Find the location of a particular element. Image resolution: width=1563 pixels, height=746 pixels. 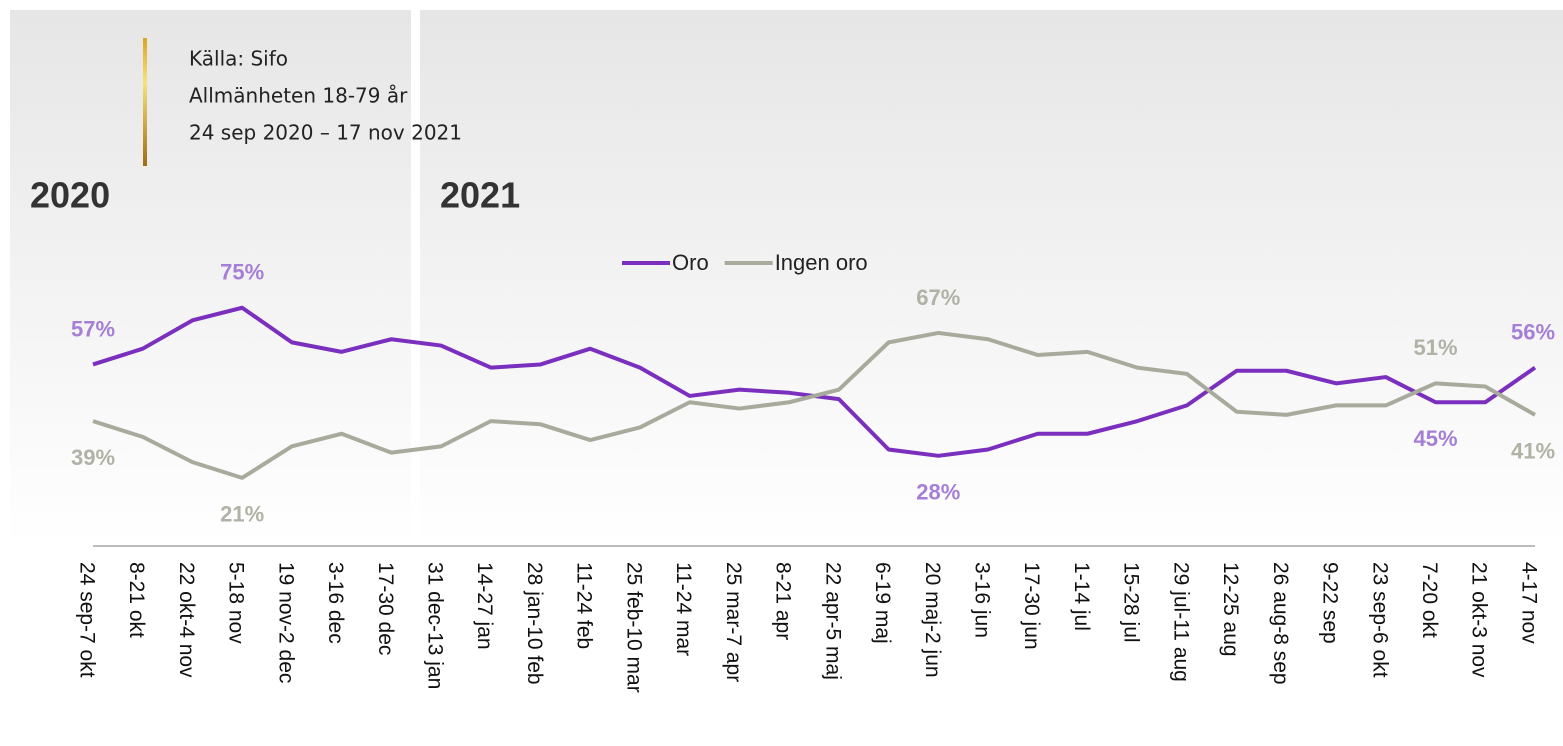

x-tick-label: 5-18 nov is located at coordinates (236, 603).